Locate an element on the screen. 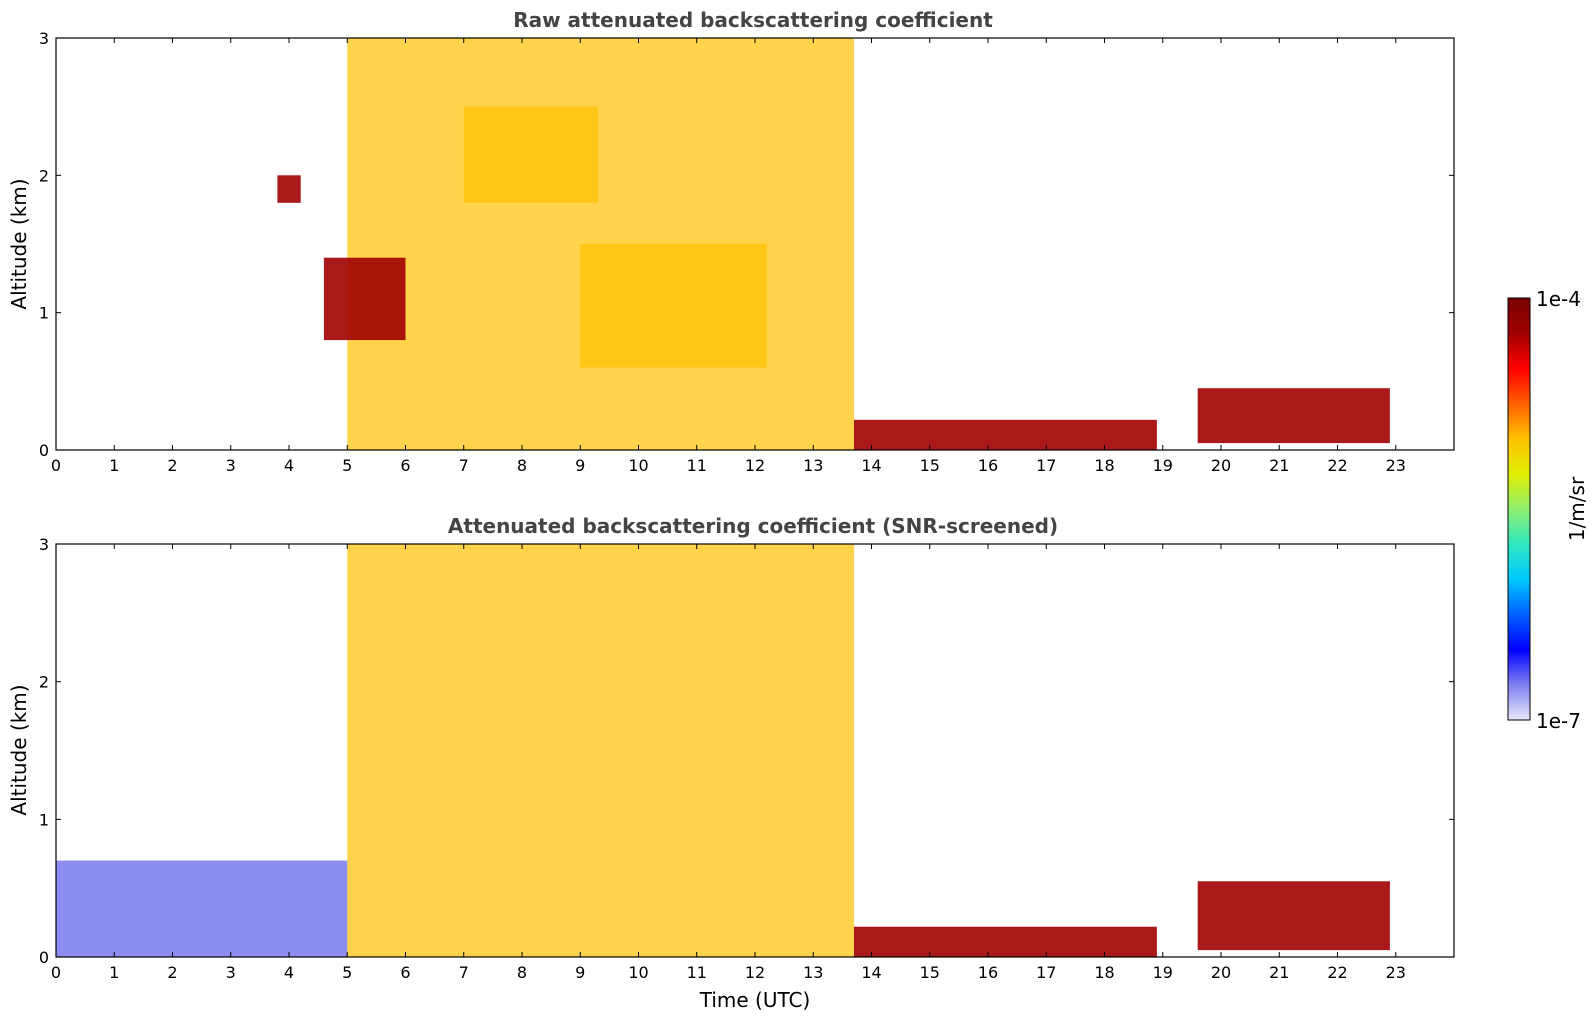 The image size is (1595, 1020). colorbar-min-label: 1e-7 is located at coordinates (1558, 721).